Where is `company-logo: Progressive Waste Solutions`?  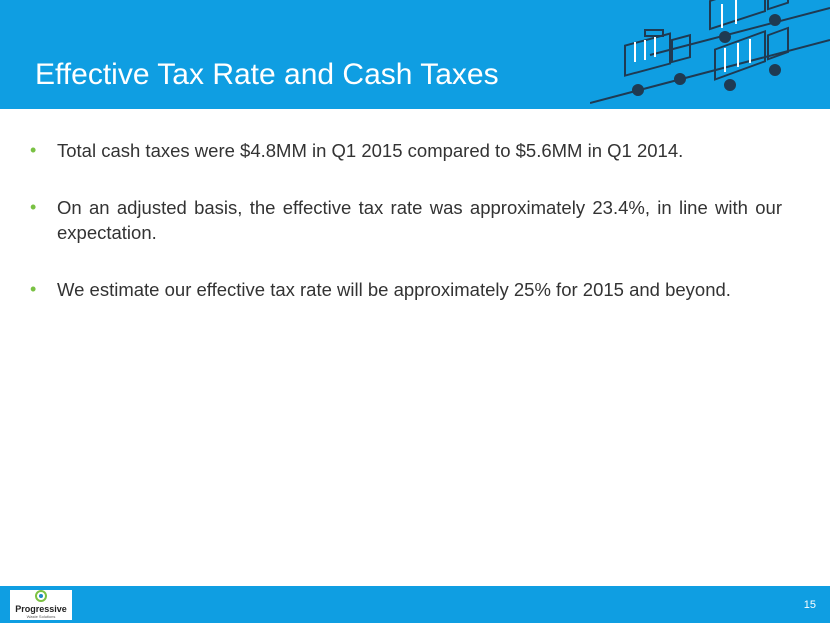 company-logo: Progressive Waste Solutions is located at coordinates (41, 605).